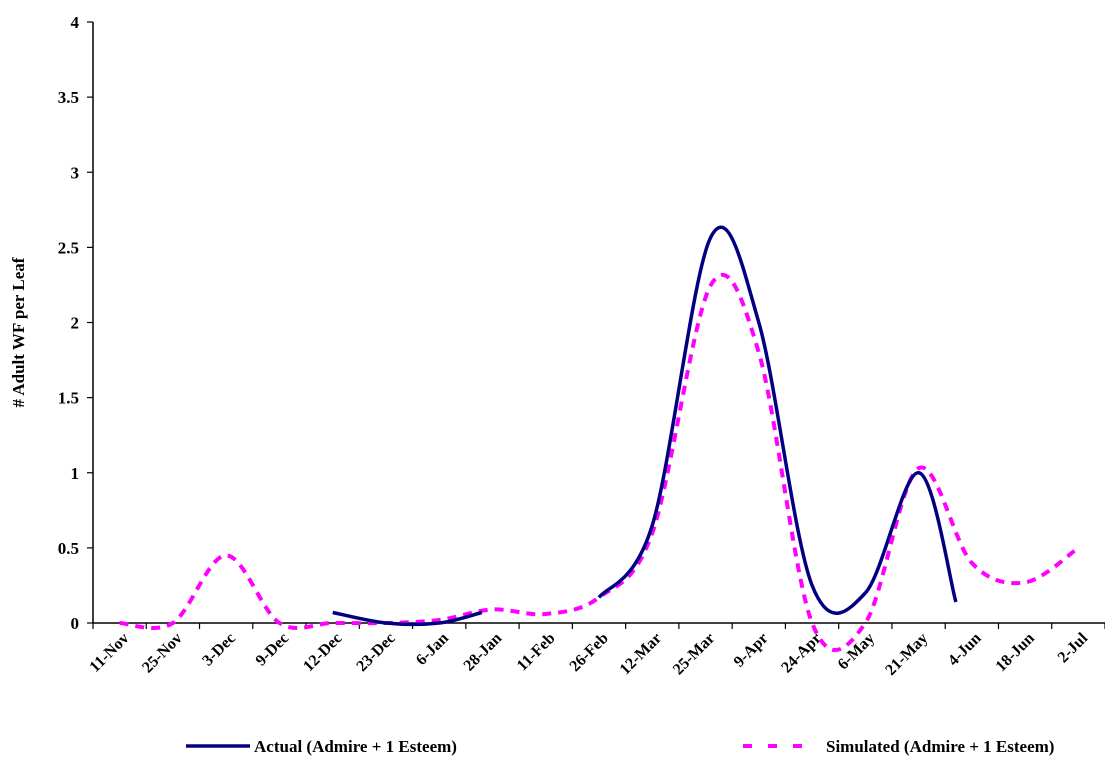 This screenshot has height=770, width=1105. I want to click on x-tick-label: 28-Jan, so click(483, 652).